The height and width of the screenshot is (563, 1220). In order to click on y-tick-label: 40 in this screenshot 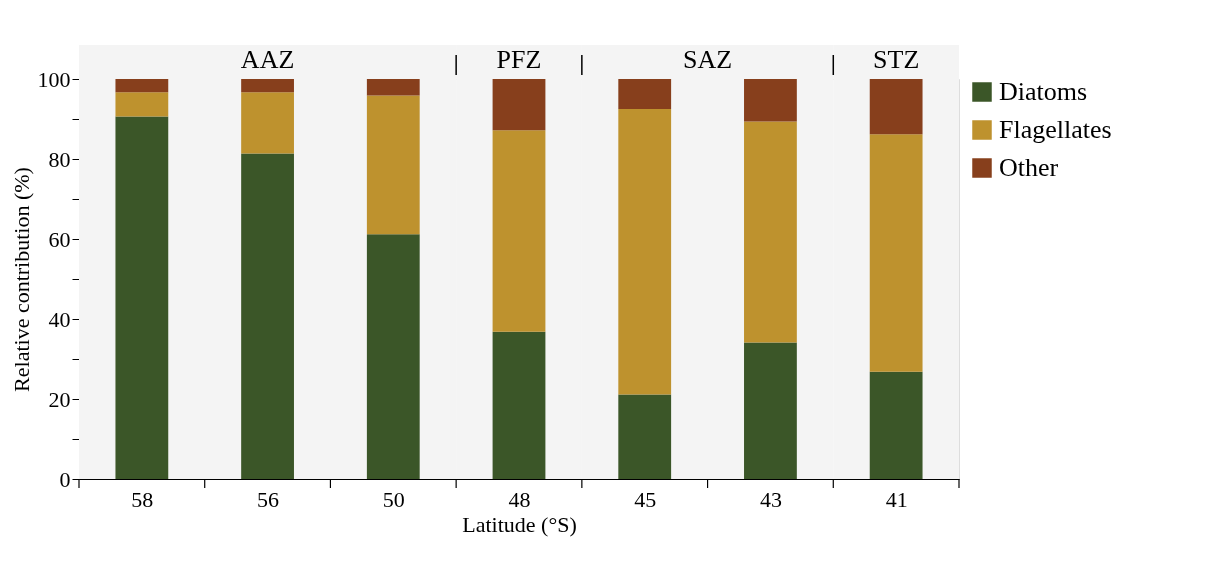, I will do `click(59, 319)`.